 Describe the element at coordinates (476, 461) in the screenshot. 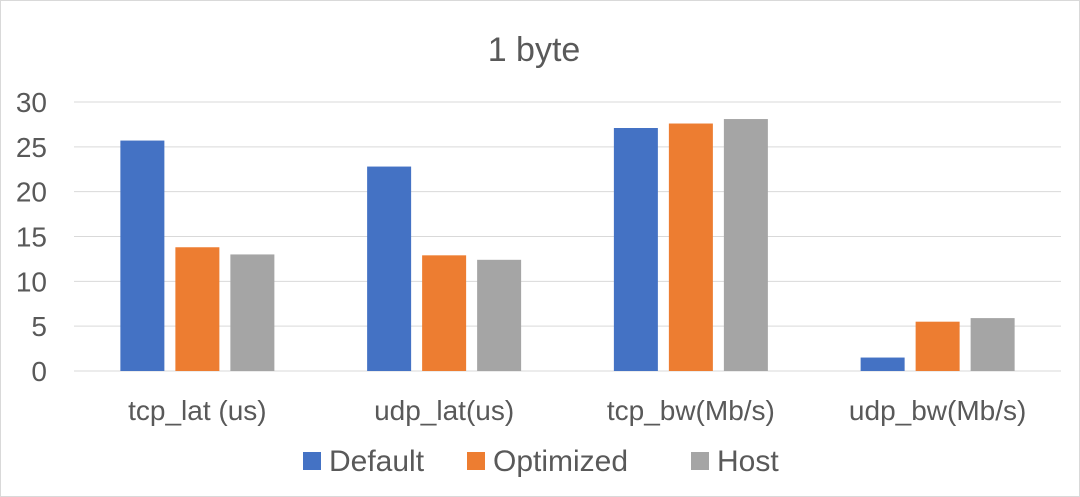

I see `legend-swatch-optimized` at that location.